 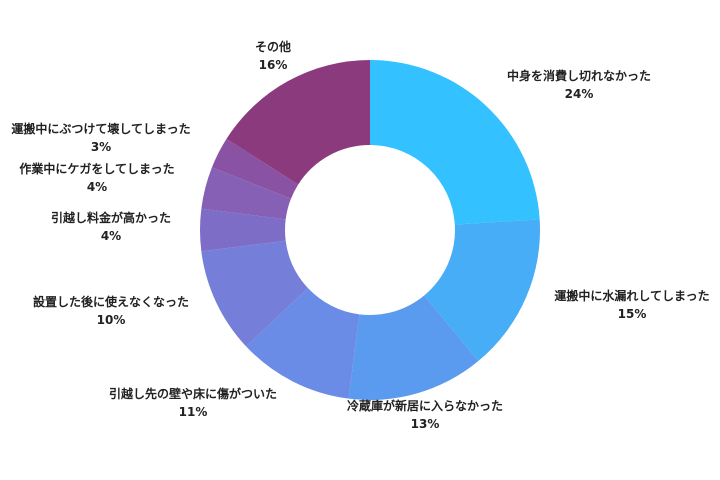 What do you see at coordinates (111, 310) in the screenshot?
I see `slice-label-group-4: 設置した後に使えなくなった 10%` at bounding box center [111, 310].